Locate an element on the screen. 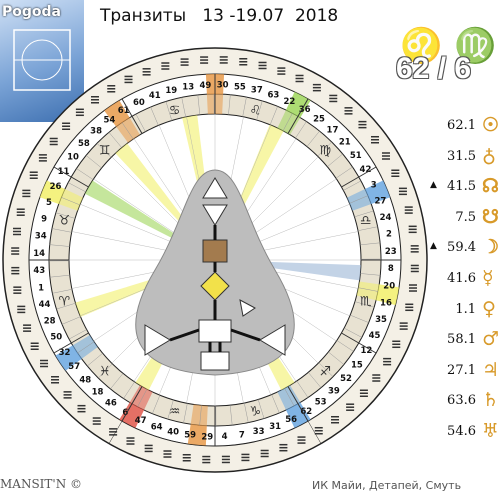 This screenshot has width=500, height=500. gate-number: 46 is located at coordinates (111, 403).